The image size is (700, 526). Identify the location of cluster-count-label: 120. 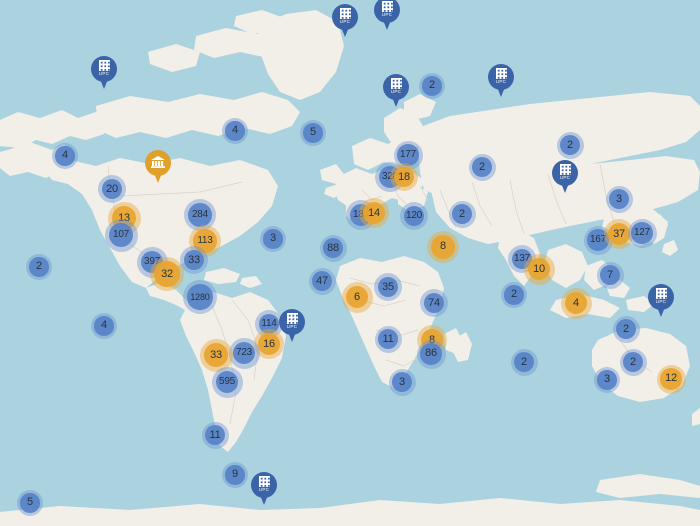
(414, 215).